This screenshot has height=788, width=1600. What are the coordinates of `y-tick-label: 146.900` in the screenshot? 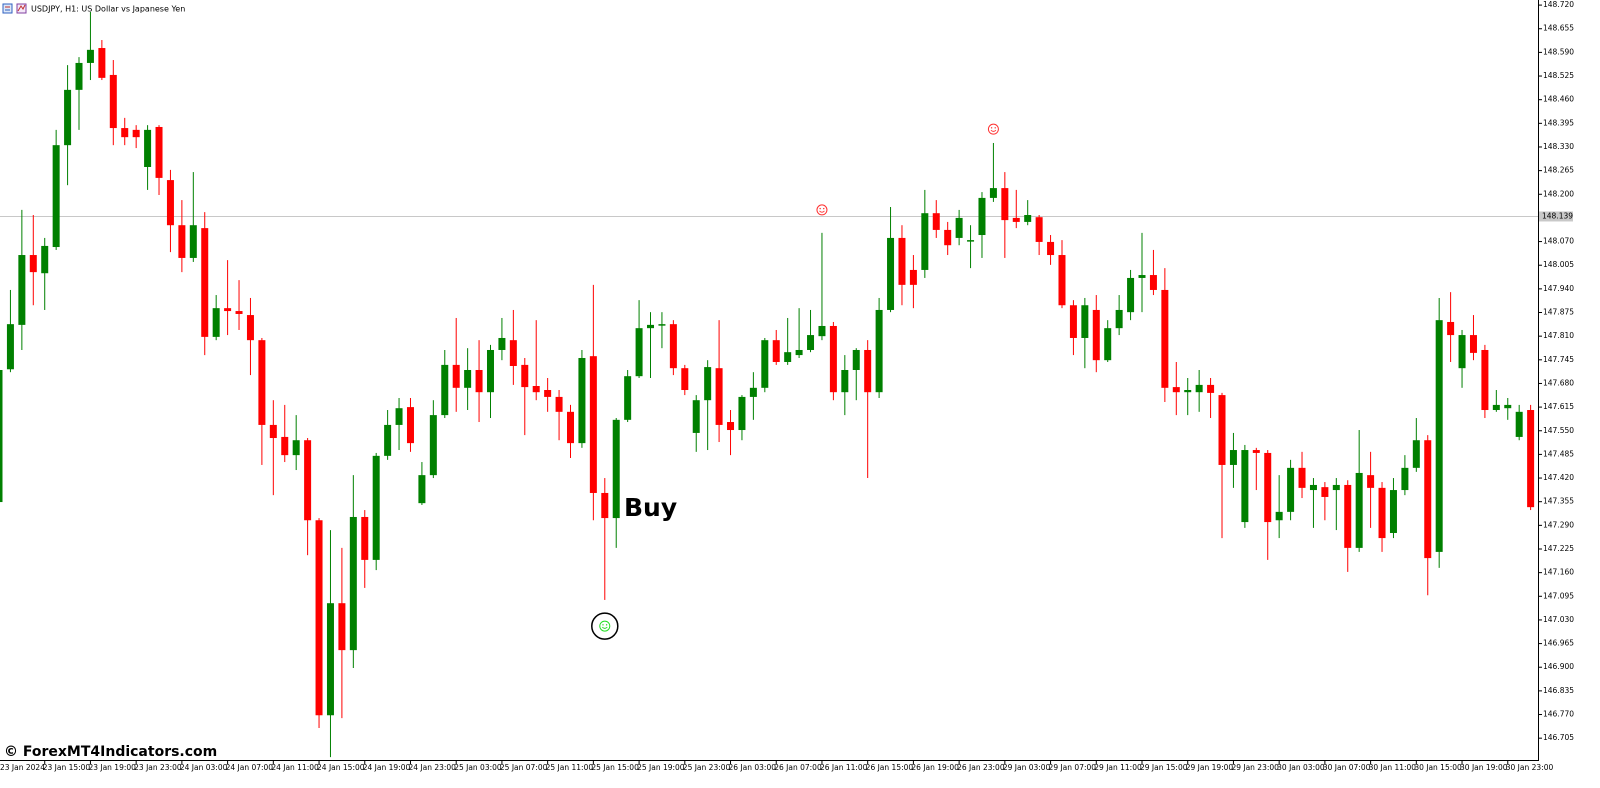 It's located at (1558, 666).